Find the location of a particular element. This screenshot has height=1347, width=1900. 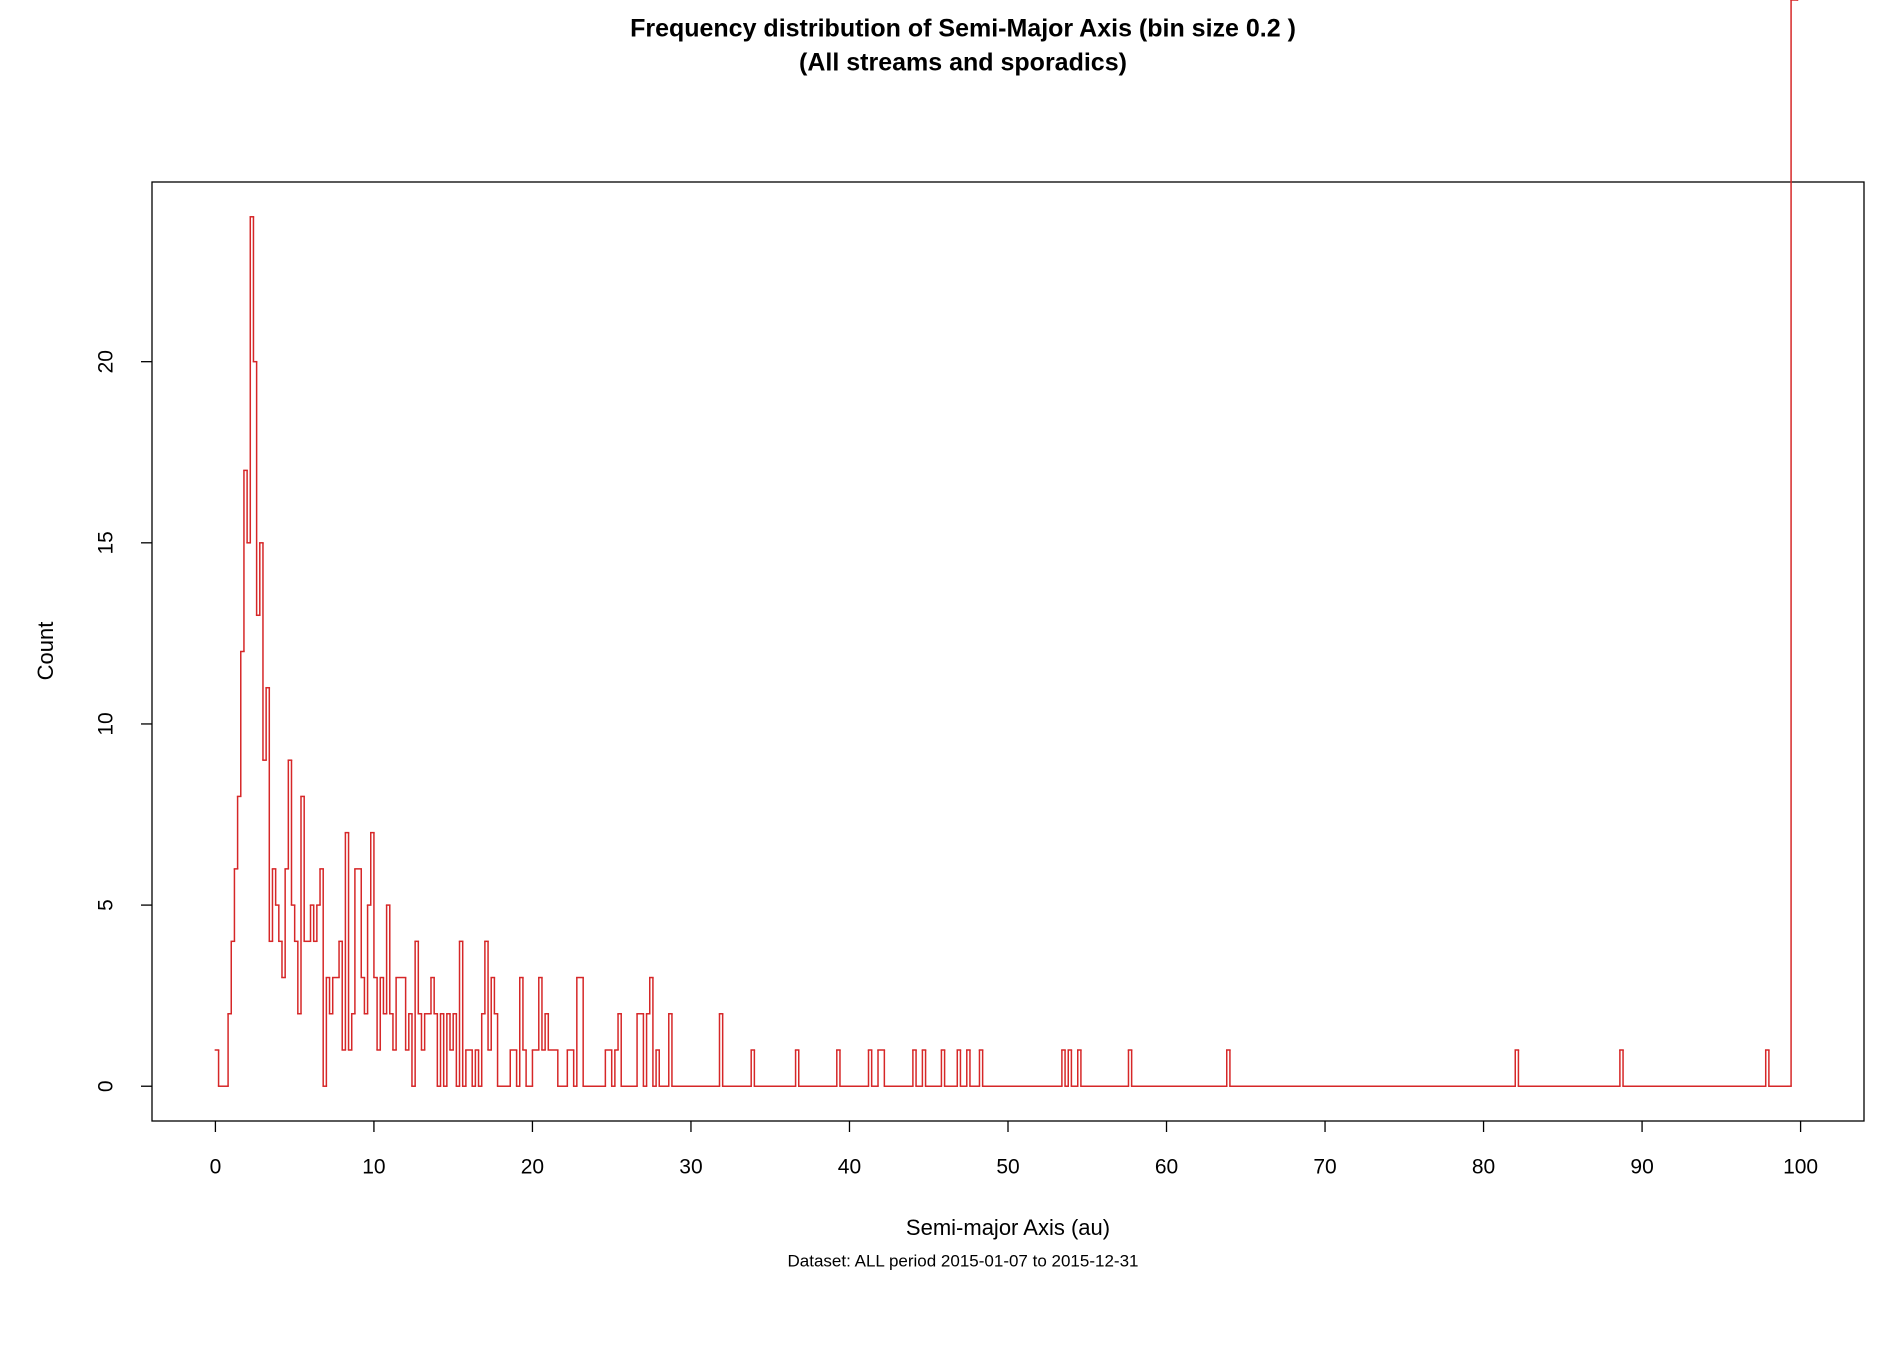

x-tick-label: 80 is located at coordinates (1483, 1167).